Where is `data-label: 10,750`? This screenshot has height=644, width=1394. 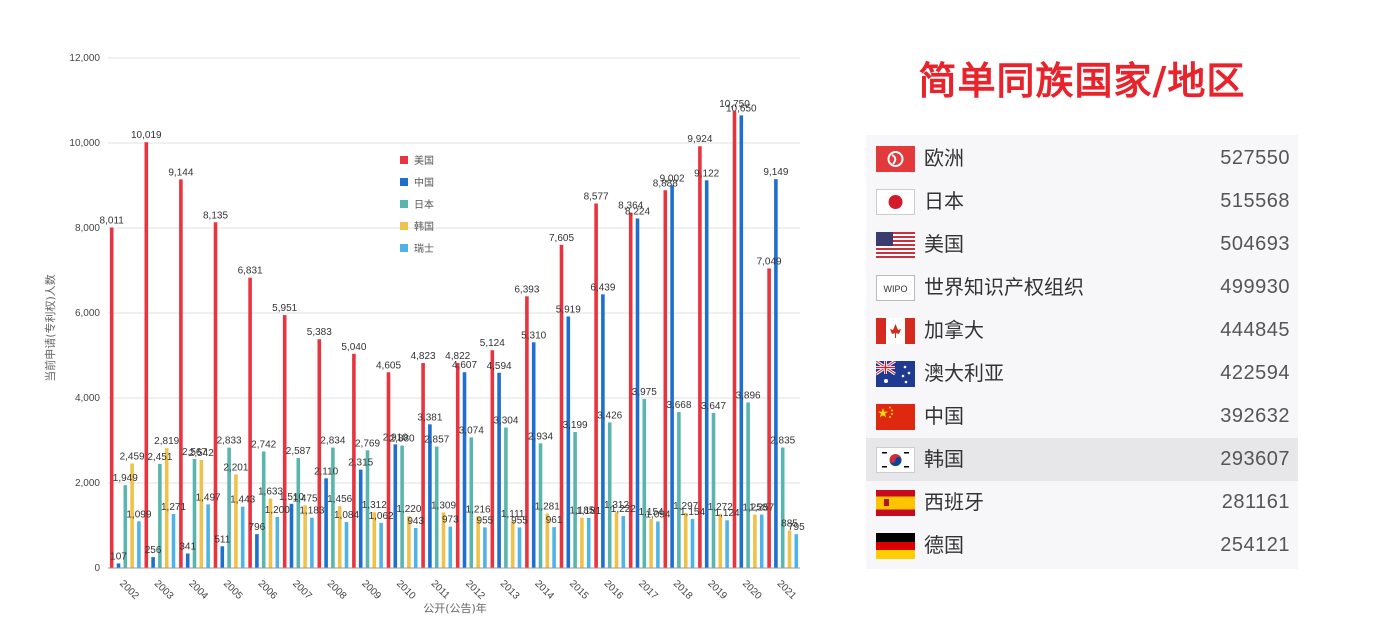
data-label: 10,750 is located at coordinates (734, 104).